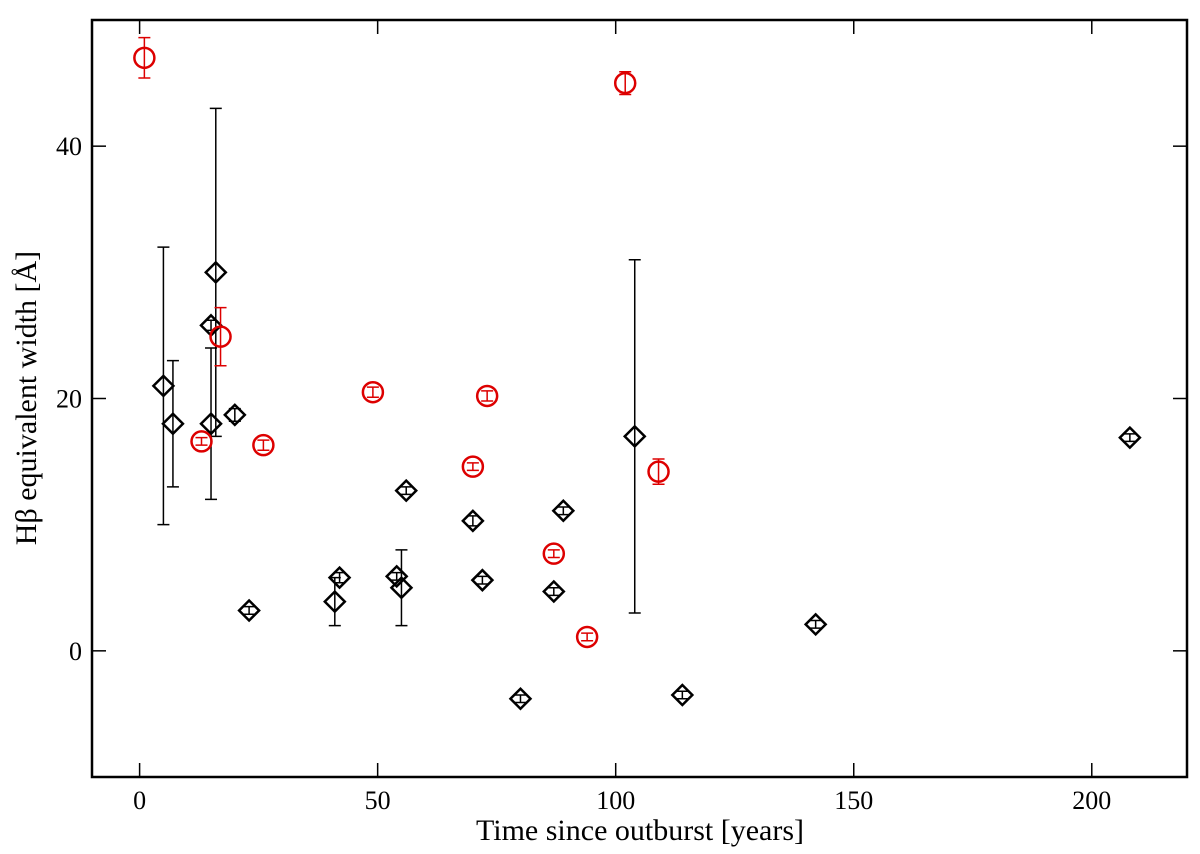  Describe the element at coordinates (69, 399) in the screenshot. I see `y-tick-label: 20` at that location.